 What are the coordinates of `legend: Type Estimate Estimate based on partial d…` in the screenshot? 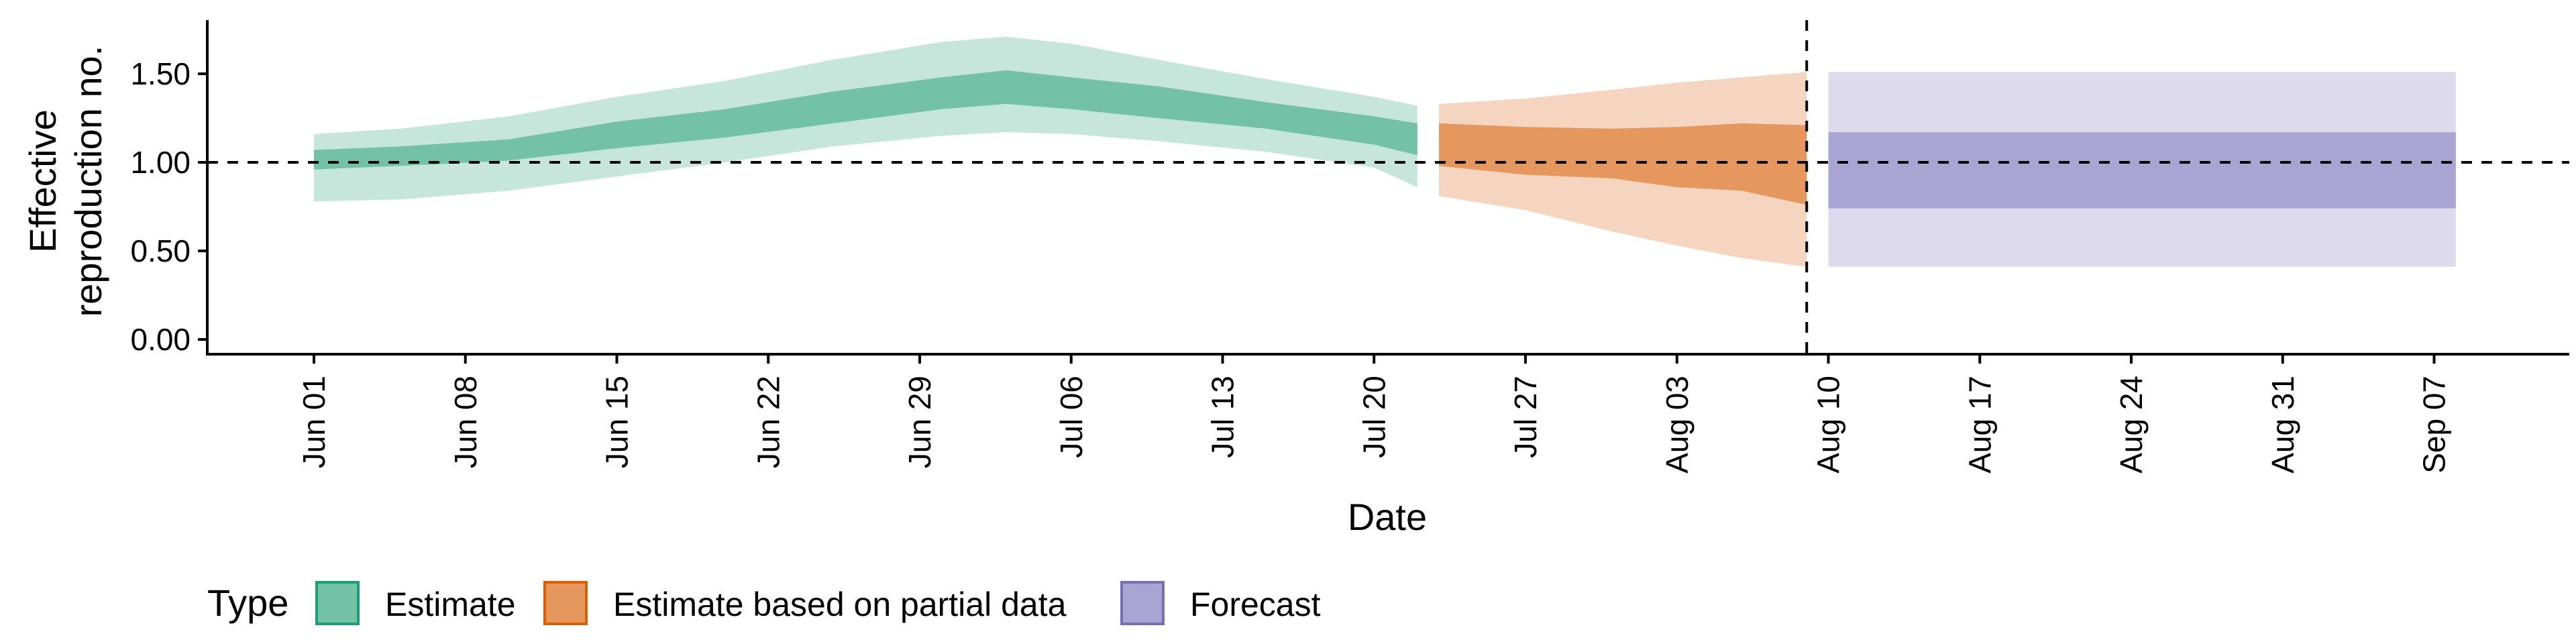 It's located at (764, 603).